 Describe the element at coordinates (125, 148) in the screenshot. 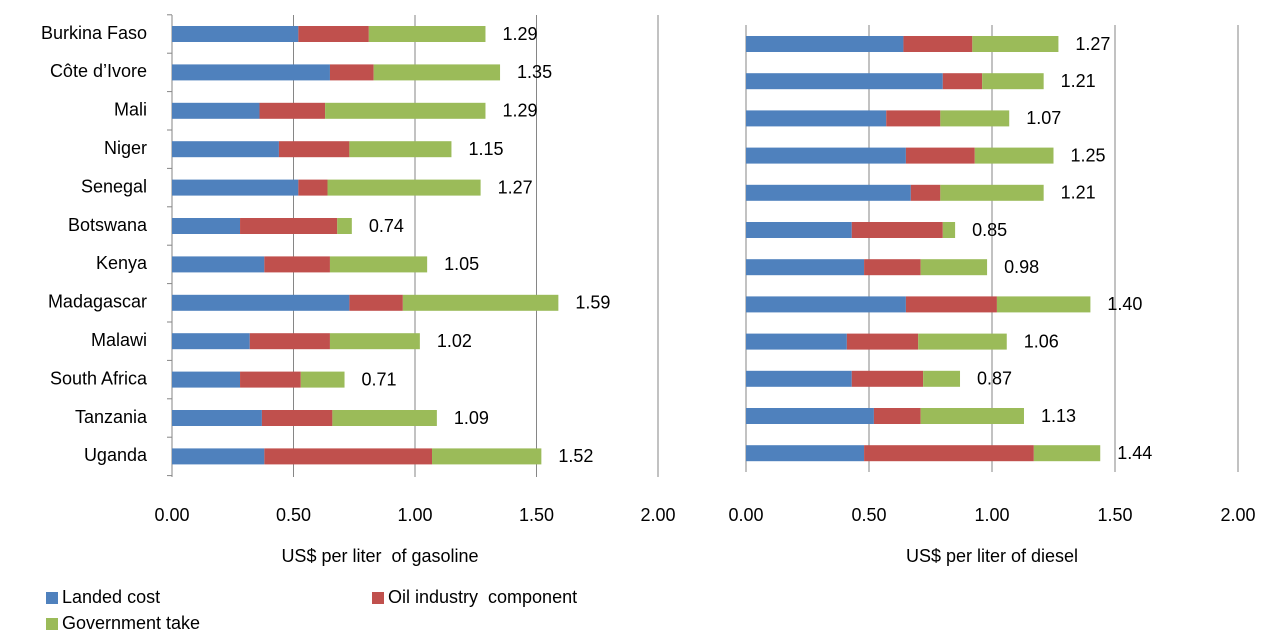

I see `y-tick-label: Niger` at that location.